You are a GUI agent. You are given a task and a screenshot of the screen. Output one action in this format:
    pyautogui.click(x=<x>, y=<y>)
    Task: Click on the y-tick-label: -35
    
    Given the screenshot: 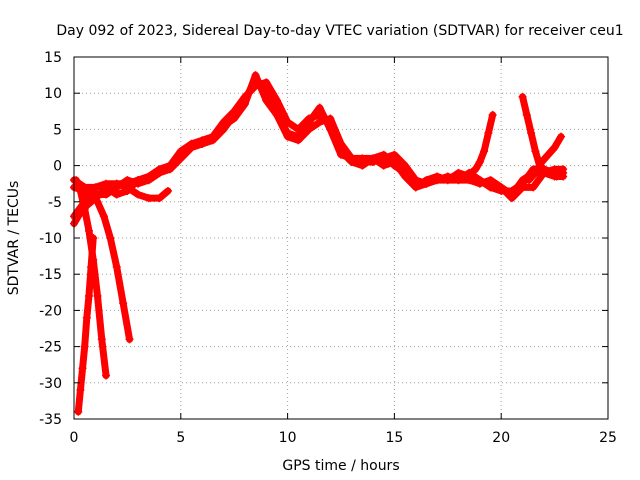 What is the action you would take?
    pyautogui.click(x=50, y=420)
    